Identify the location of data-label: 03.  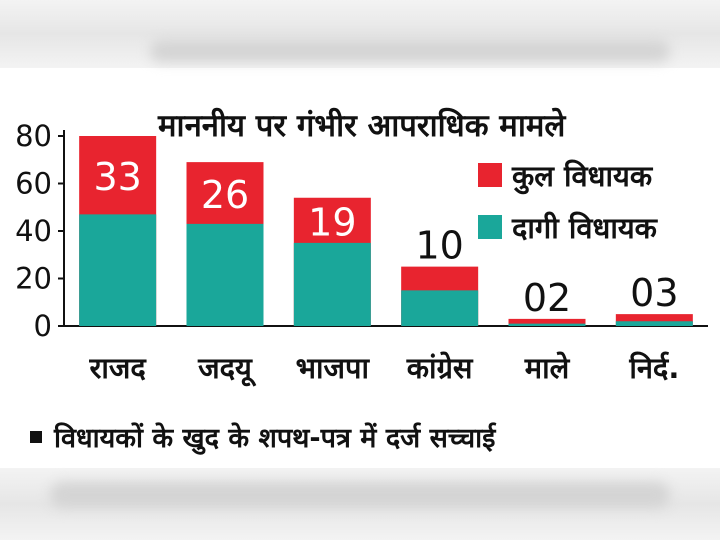
(654, 293).